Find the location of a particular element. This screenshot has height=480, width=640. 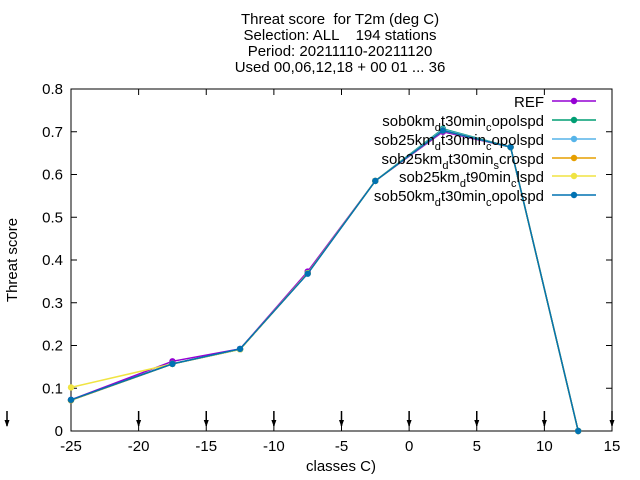

legend-entry-5: sob25kmdt90minclspd is located at coordinates (497, 179).